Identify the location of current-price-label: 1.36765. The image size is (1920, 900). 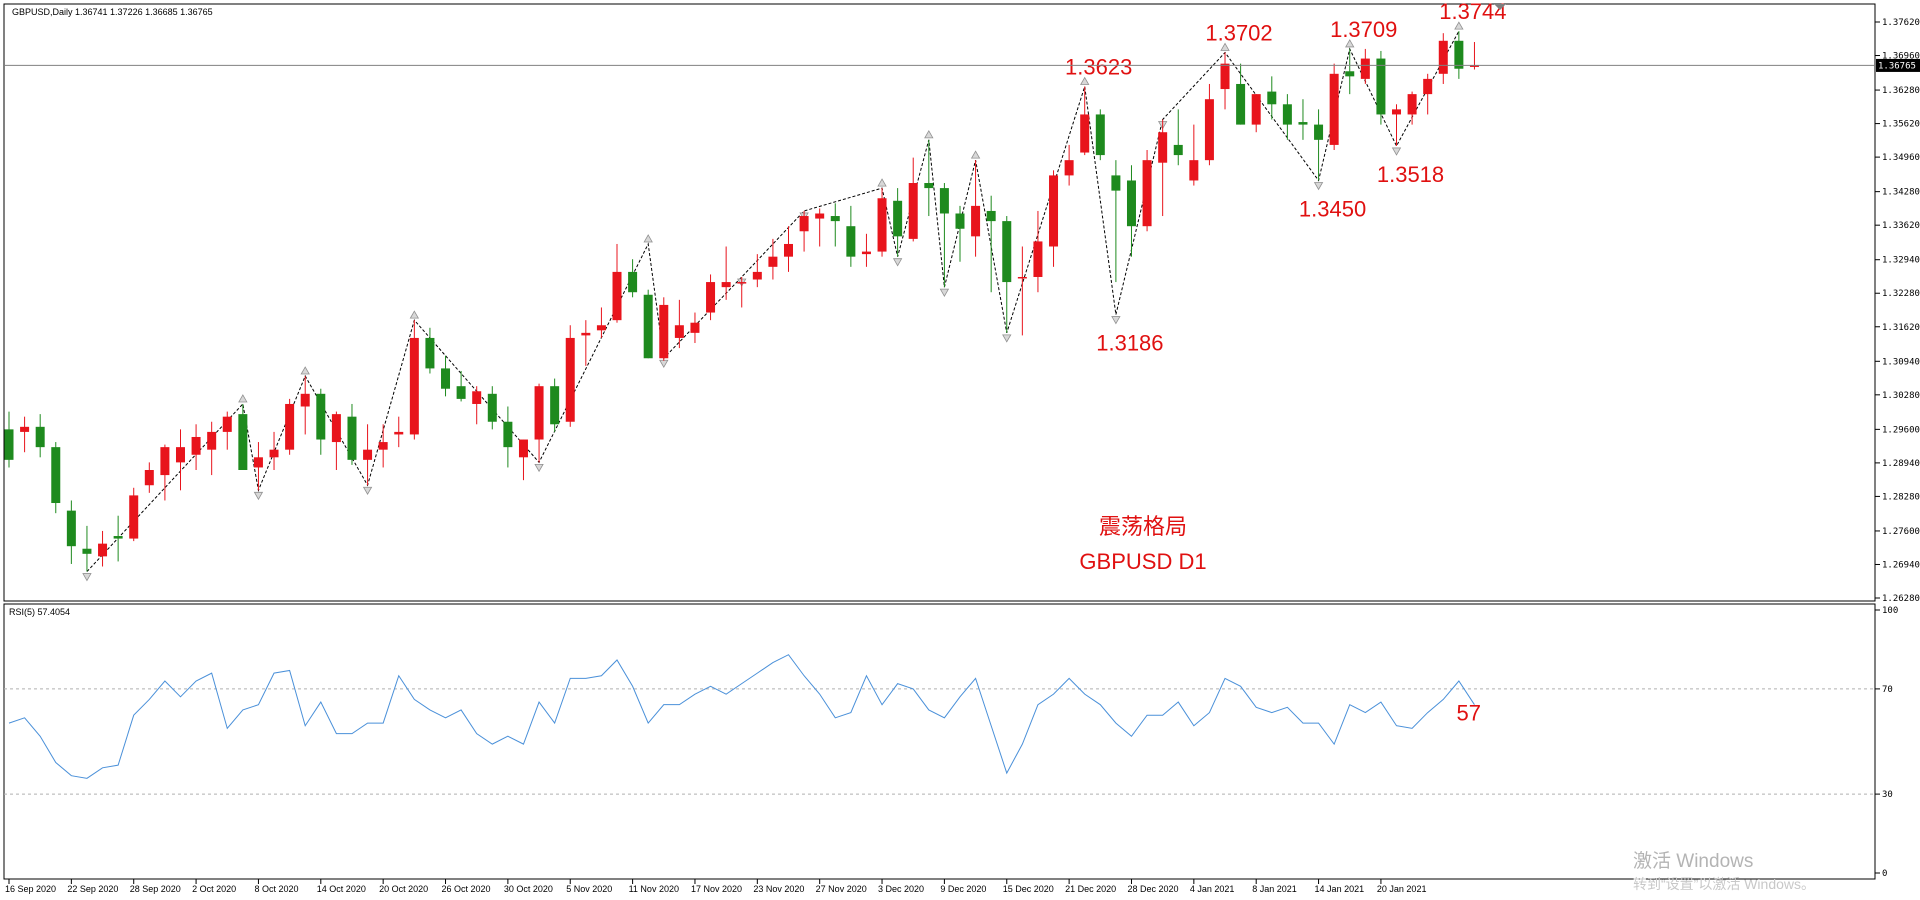
(1897, 66).